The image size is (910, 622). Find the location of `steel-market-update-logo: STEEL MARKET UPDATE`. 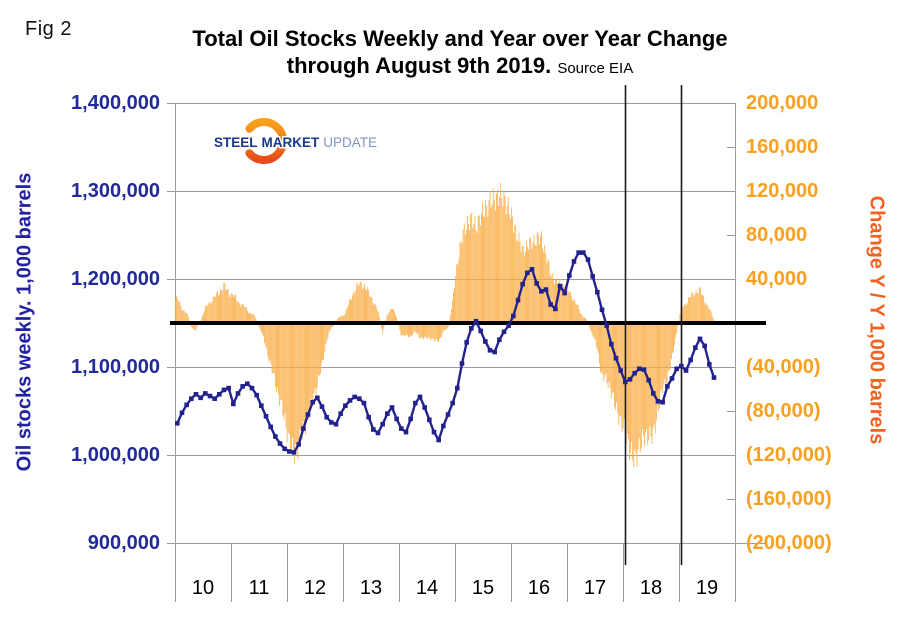

steel-market-update-logo: STEEL MARKET UPDATE is located at coordinates (296, 141).